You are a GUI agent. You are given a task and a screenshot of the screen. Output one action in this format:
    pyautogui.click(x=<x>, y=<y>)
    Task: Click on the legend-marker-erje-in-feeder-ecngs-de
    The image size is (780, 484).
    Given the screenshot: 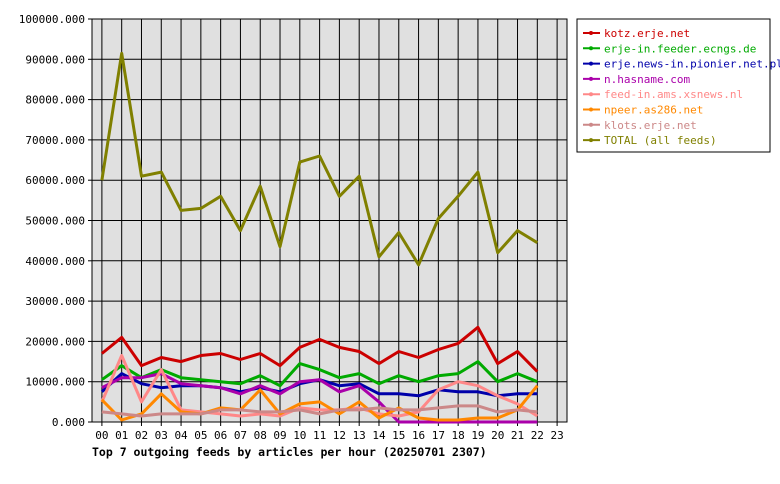 What is the action you would take?
    pyautogui.click(x=591, y=48)
    